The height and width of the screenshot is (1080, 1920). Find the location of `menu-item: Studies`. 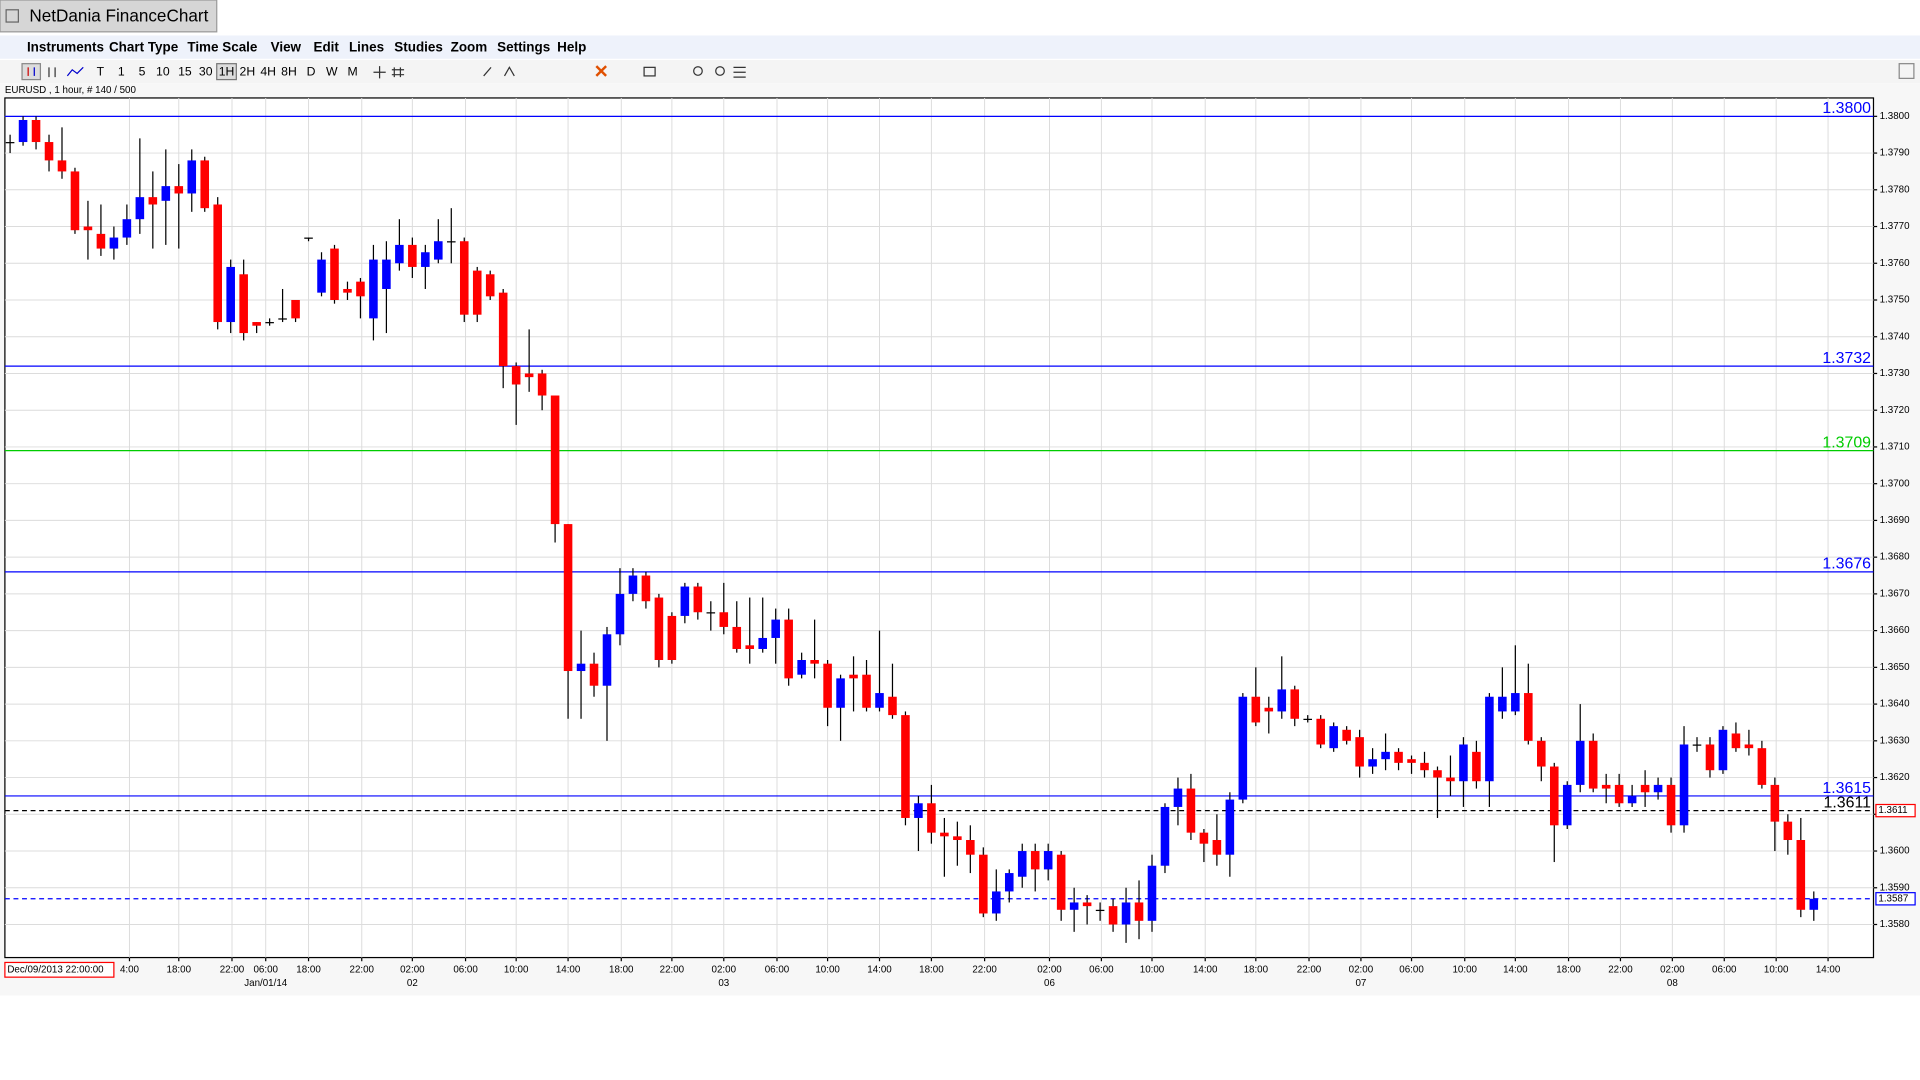

menu-item: Studies is located at coordinates (418, 46).